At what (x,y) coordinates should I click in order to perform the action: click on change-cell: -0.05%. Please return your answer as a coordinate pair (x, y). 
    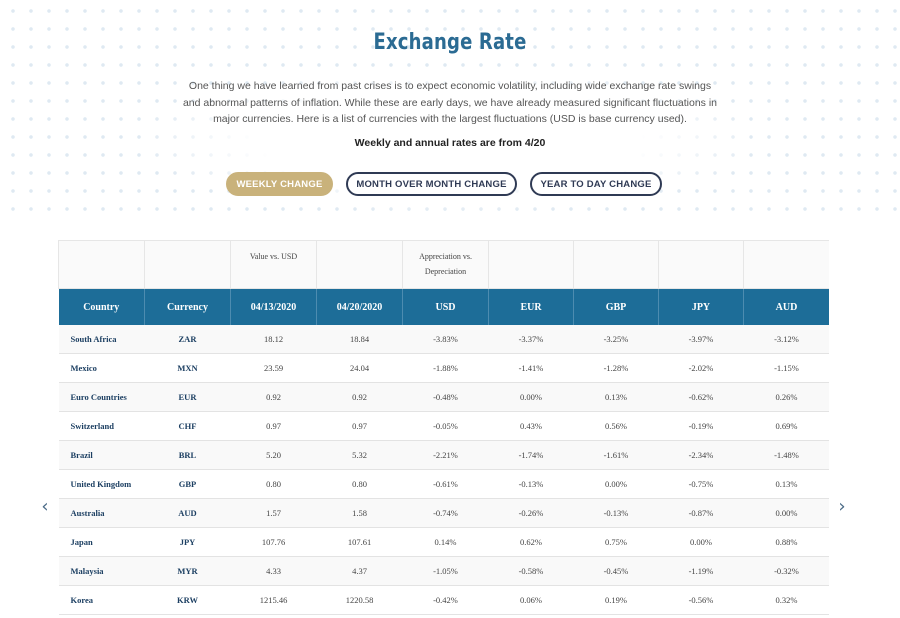
    Looking at the image, I should click on (445, 426).